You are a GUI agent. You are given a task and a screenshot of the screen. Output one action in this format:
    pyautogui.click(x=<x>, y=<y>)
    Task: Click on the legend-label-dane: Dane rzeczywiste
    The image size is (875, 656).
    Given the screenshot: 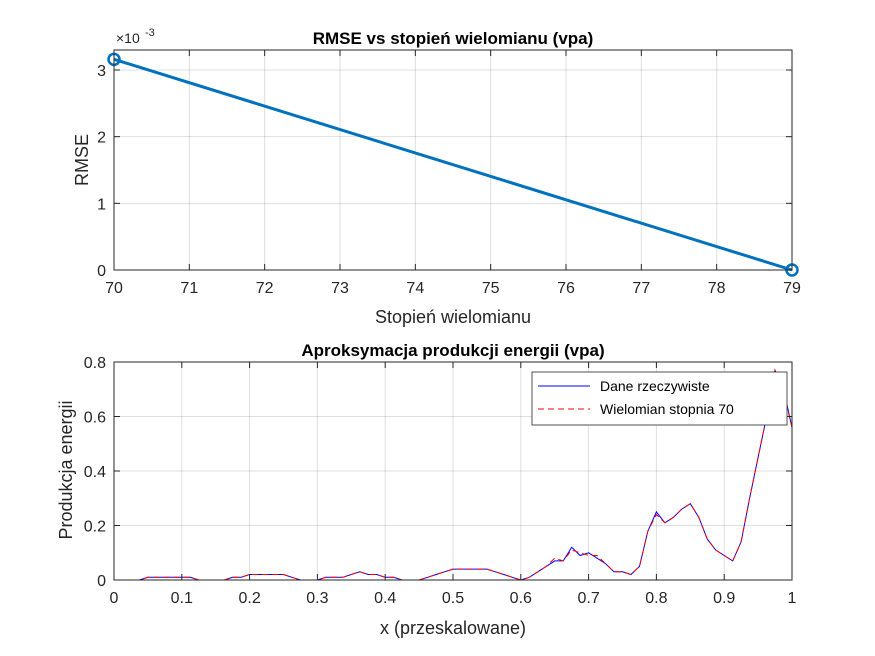 What is the action you would take?
    pyautogui.click(x=655, y=386)
    